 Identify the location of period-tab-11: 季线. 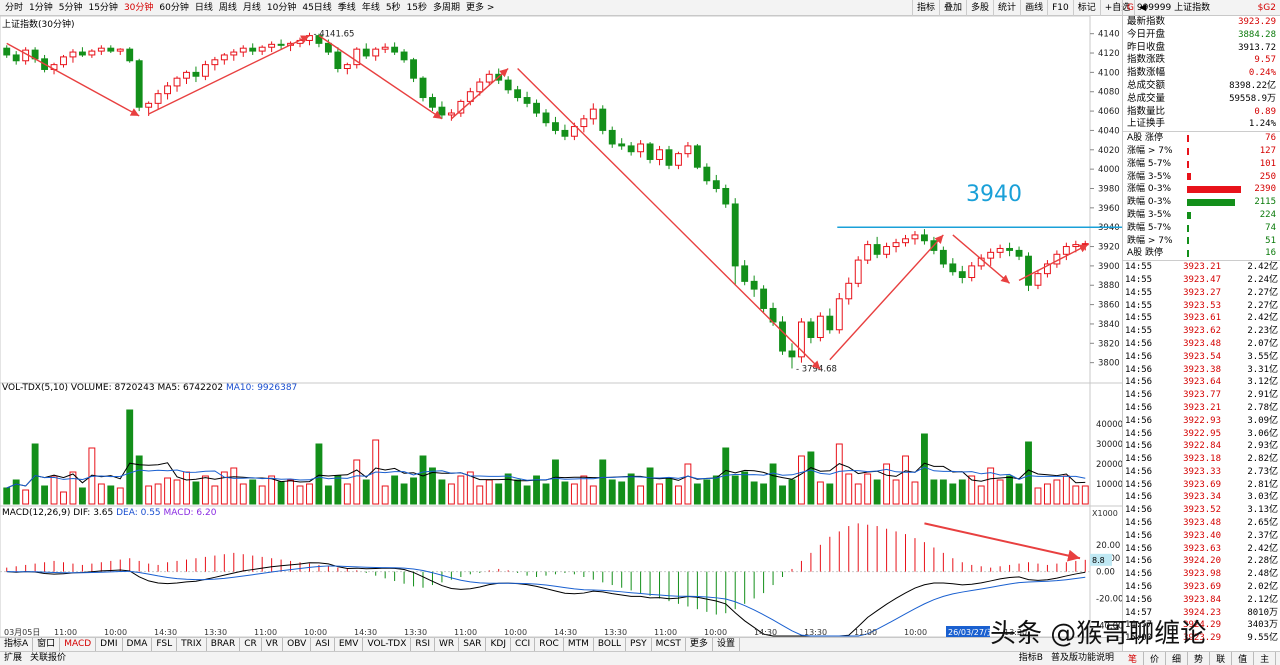
(346, 8).